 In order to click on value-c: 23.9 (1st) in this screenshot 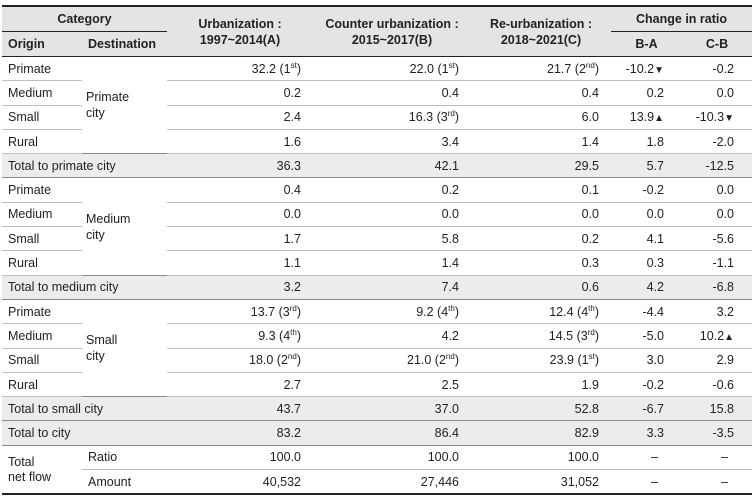, I will do `click(541, 360)`.